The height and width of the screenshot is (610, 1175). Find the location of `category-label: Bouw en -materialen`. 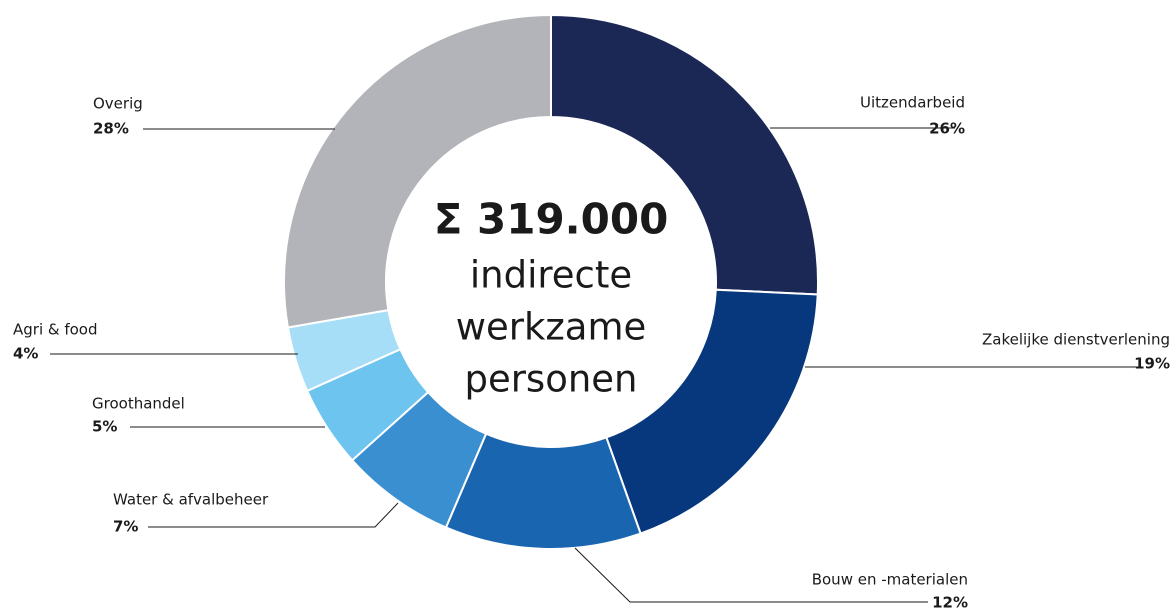

category-label: Bouw en -materialen is located at coordinates (890, 580).